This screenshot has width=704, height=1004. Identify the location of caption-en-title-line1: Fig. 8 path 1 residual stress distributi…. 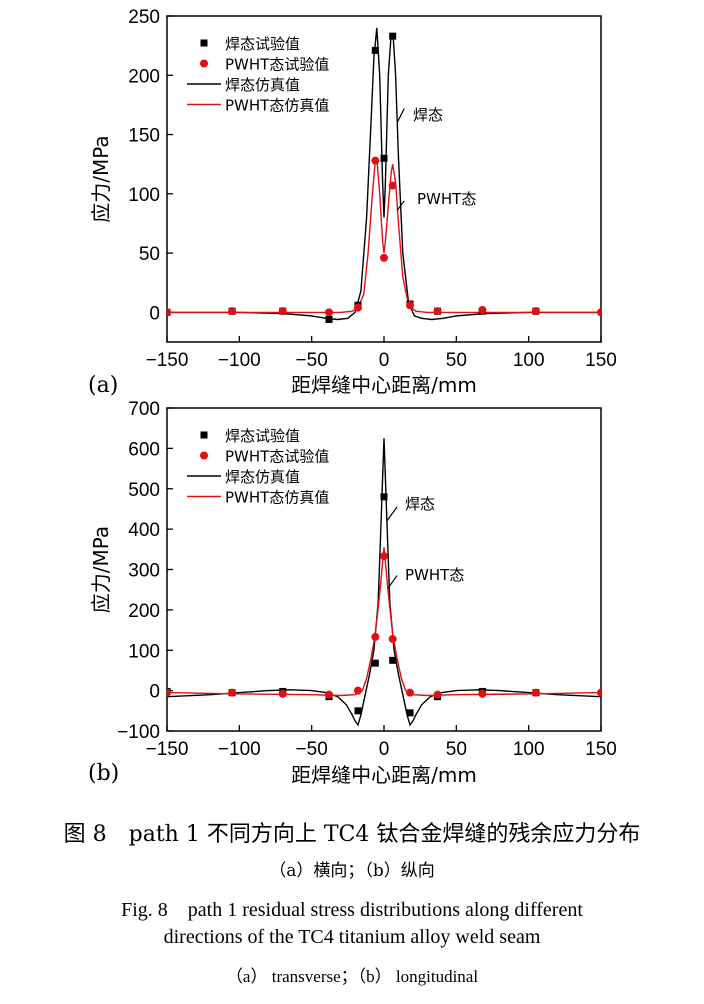
(352, 910).